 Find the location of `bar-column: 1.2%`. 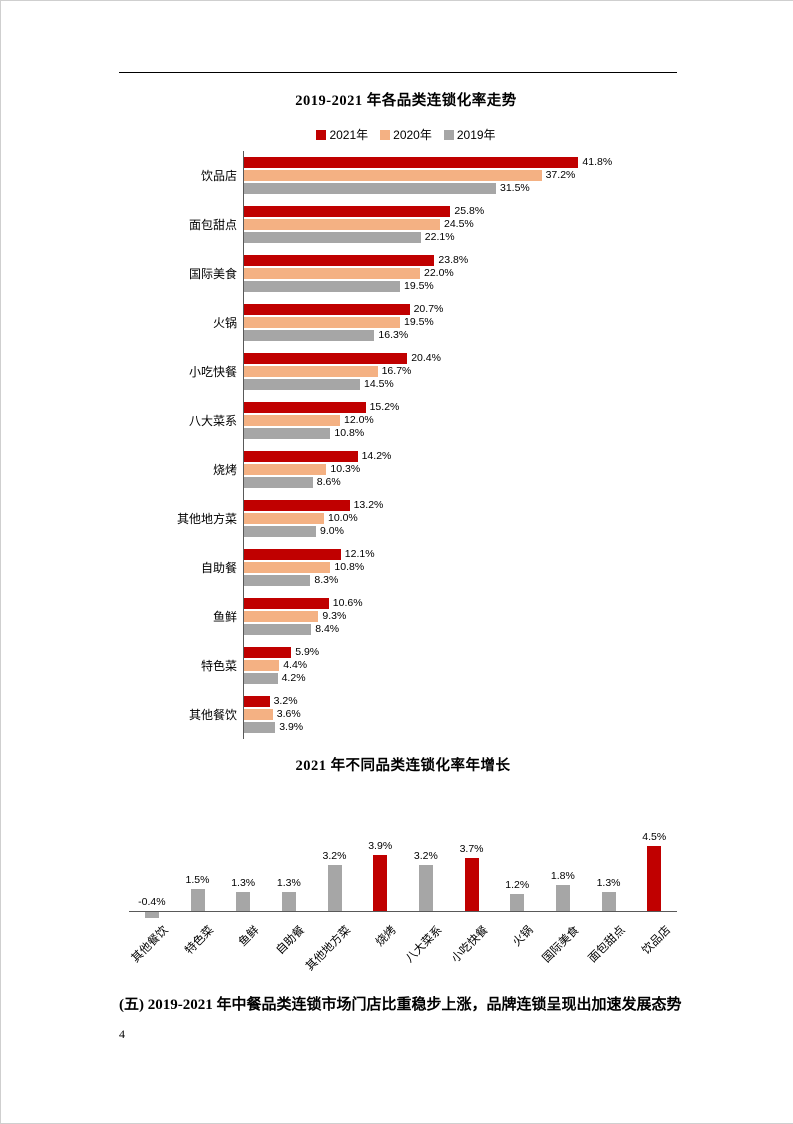

bar-column: 1.2% is located at coordinates (517, 848).